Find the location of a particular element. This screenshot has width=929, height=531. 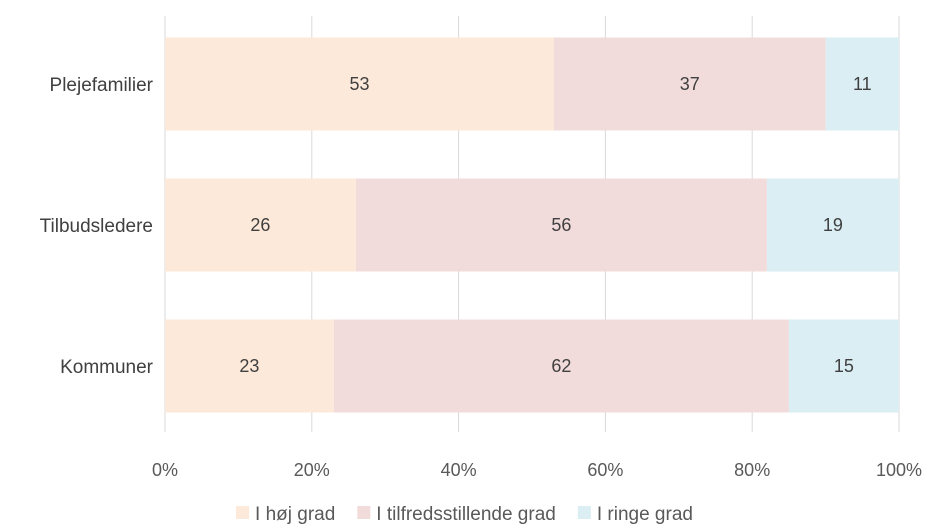

x-tick-label: 40% is located at coordinates (459, 470).